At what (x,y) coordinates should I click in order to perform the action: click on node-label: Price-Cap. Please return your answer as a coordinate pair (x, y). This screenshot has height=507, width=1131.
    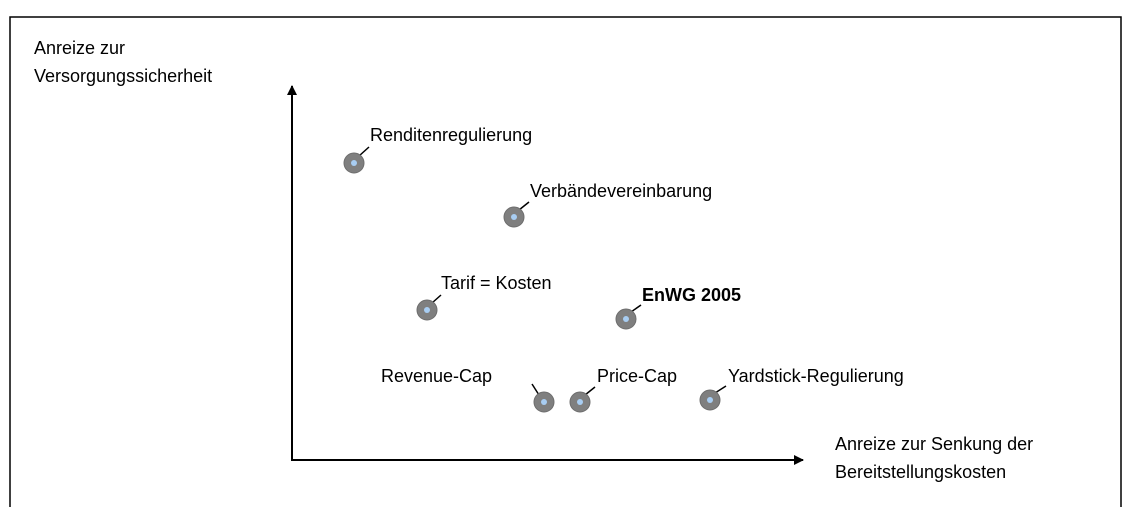
    Looking at the image, I should click on (637, 376).